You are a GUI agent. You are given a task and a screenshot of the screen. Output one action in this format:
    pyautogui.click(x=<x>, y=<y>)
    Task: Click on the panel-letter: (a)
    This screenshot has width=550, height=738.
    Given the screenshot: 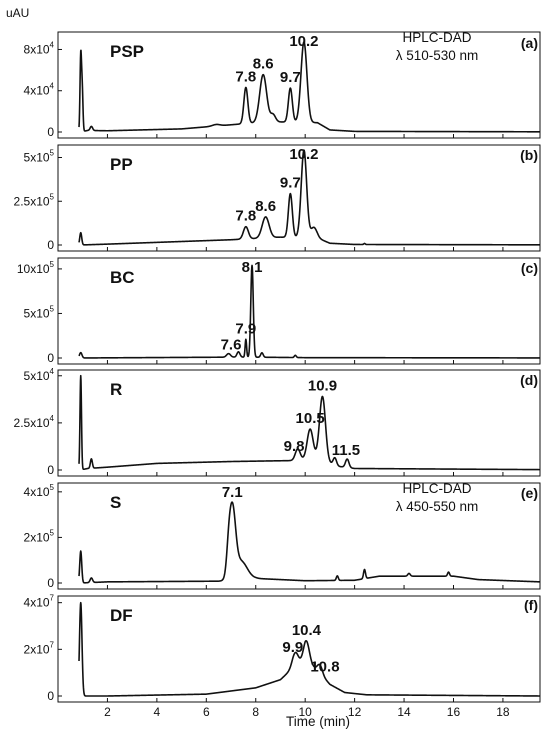 What is the action you would take?
    pyautogui.click(x=529, y=43)
    